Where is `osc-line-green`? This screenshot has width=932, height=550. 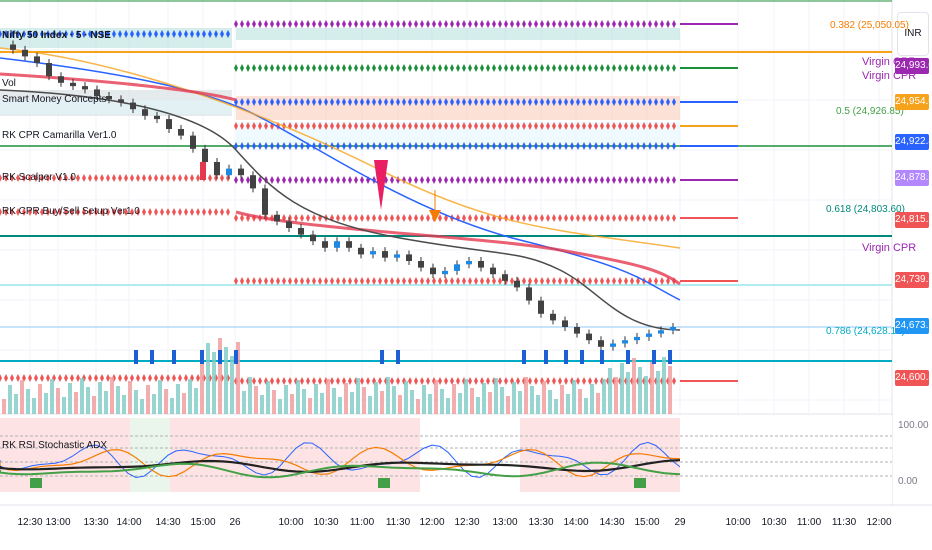
osc-line-green is located at coordinates (340, 470).